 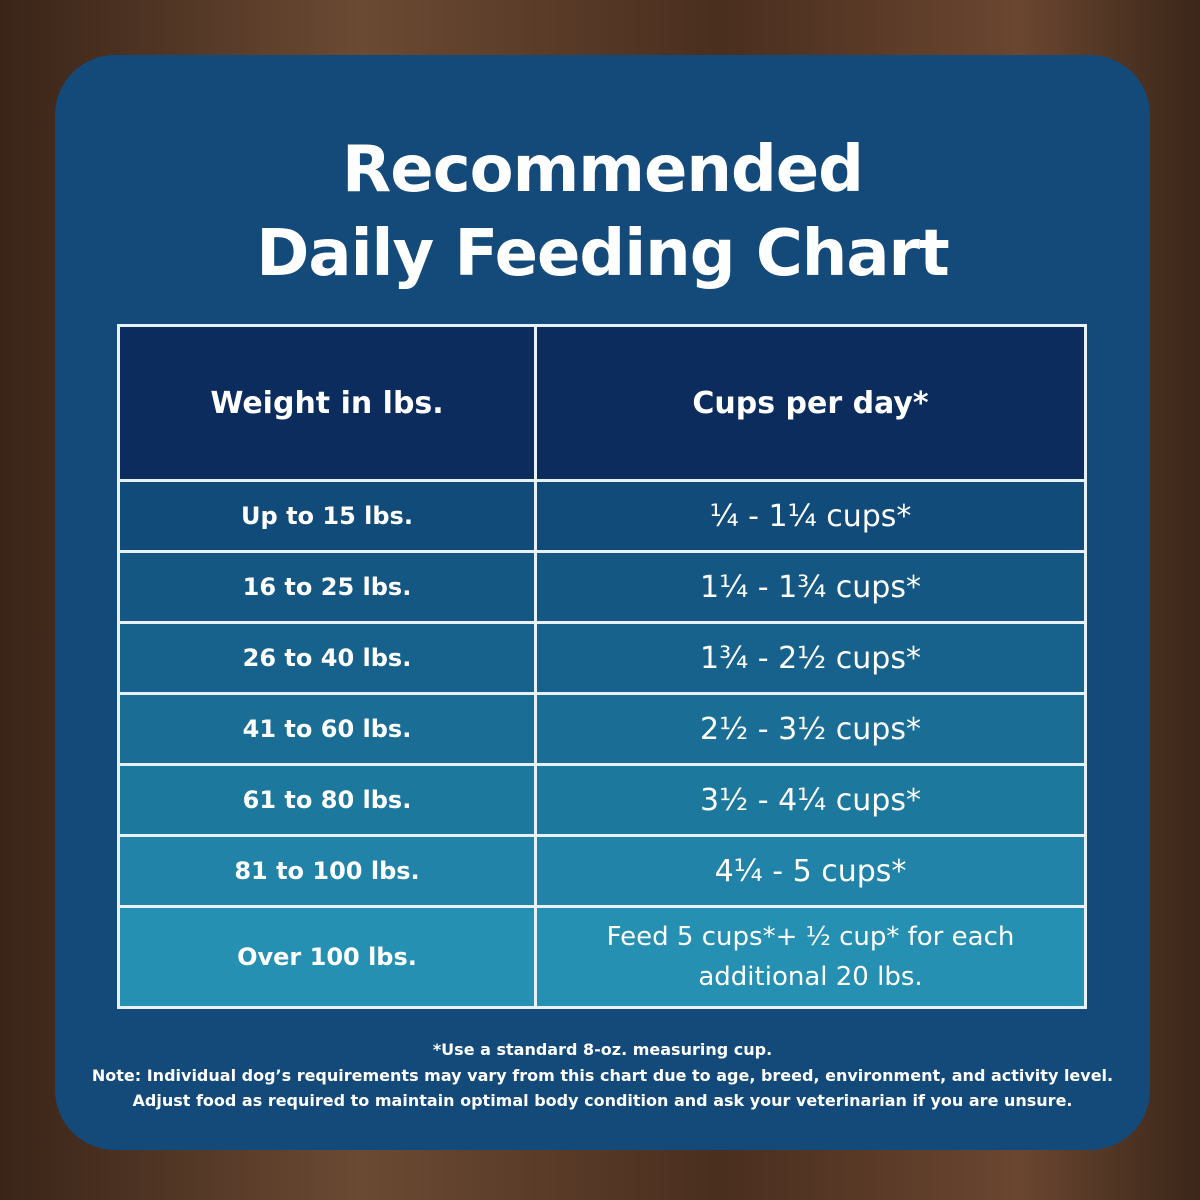 What do you see at coordinates (327, 587) in the screenshot?
I see `table-cell: 16 to 25 lbs.` at bounding box center [327, 587].